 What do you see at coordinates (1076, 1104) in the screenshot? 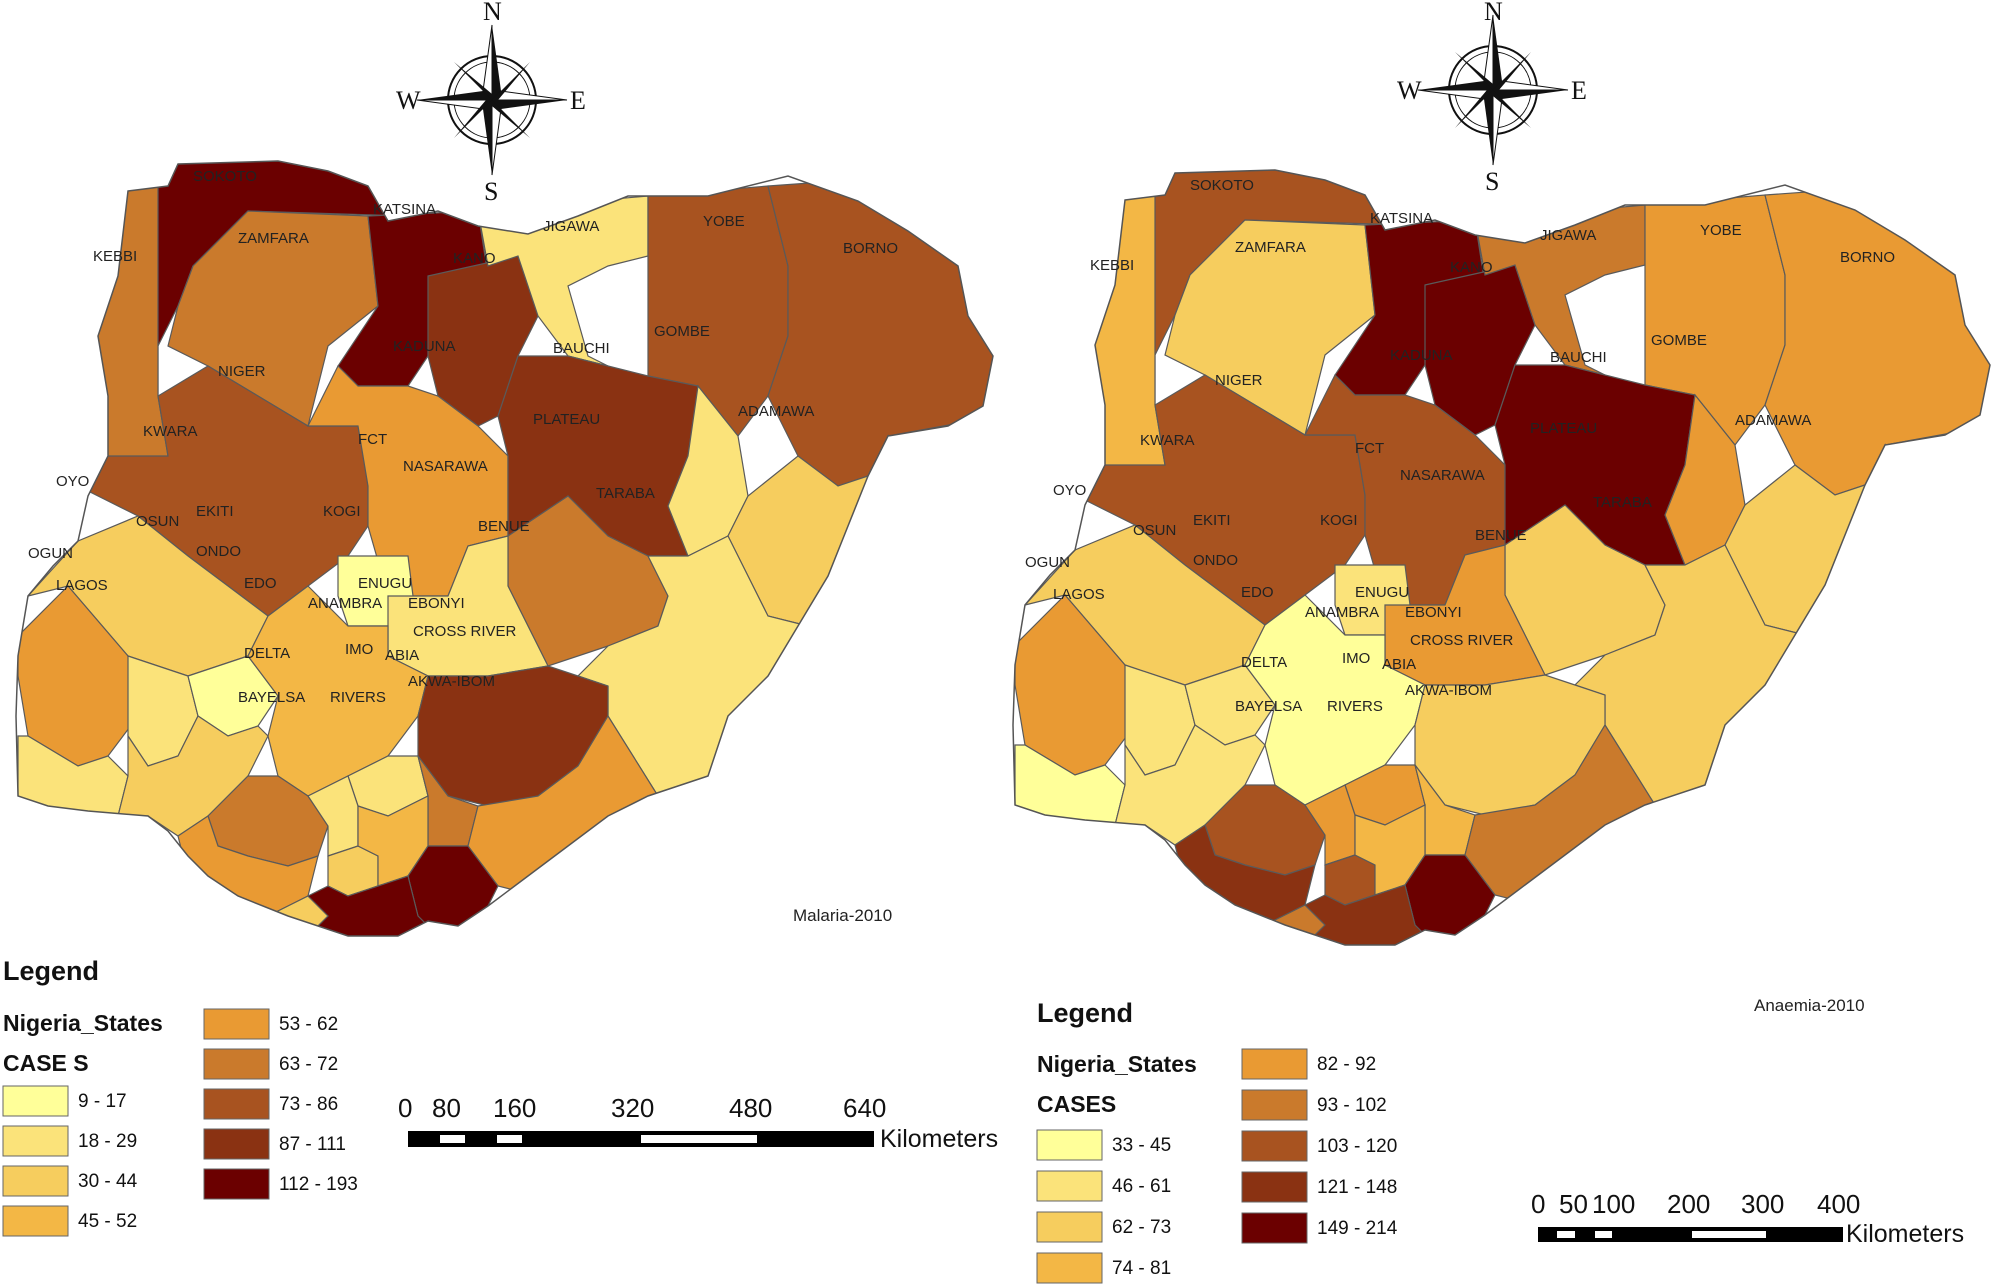
I see `legend-field: CASES` at bounding box center [1076, 1104].